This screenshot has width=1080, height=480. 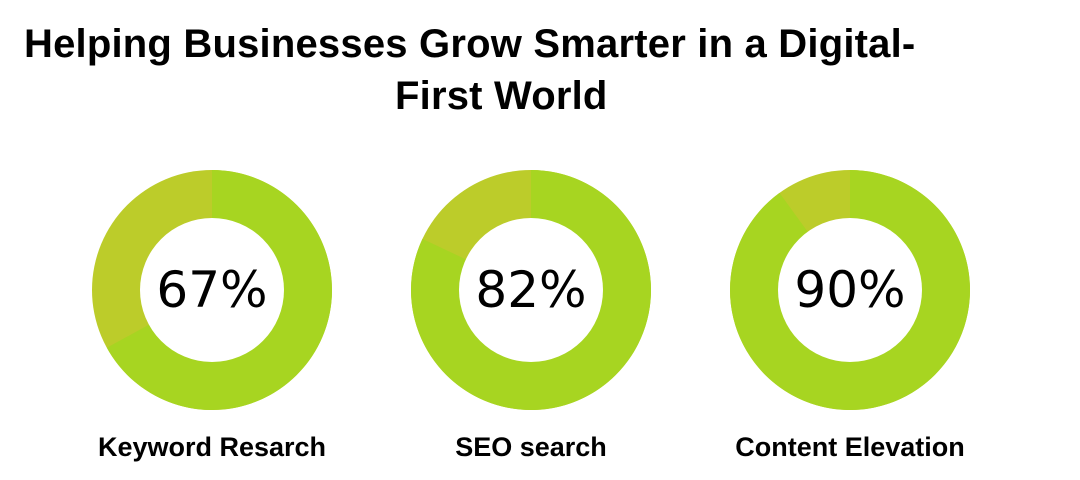 What do you see at coordinates (501, 96) in the screenshot?
I see `title-line-2: First World` at bounding box center [501, 96].